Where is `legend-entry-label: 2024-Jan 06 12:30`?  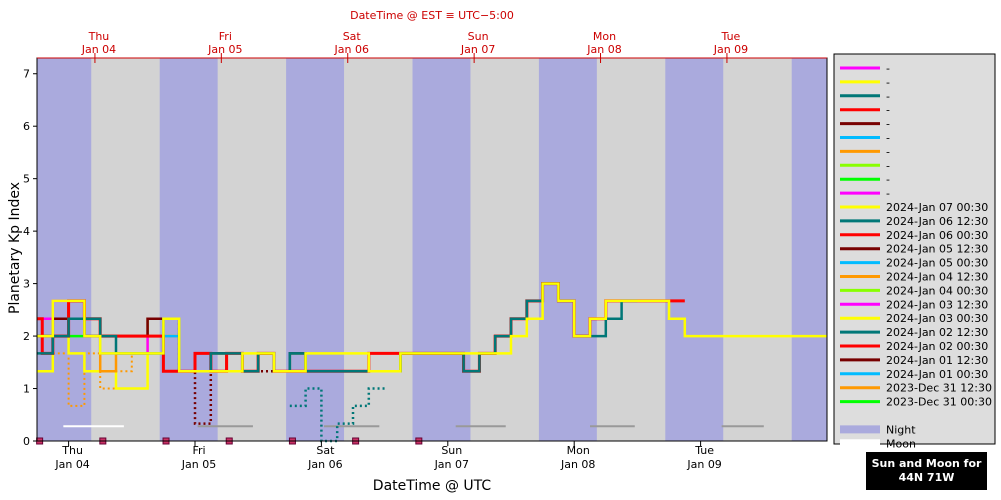
legend-entry-label: 2024-Jan 06 12:30 is located at coordinates (937, 221).